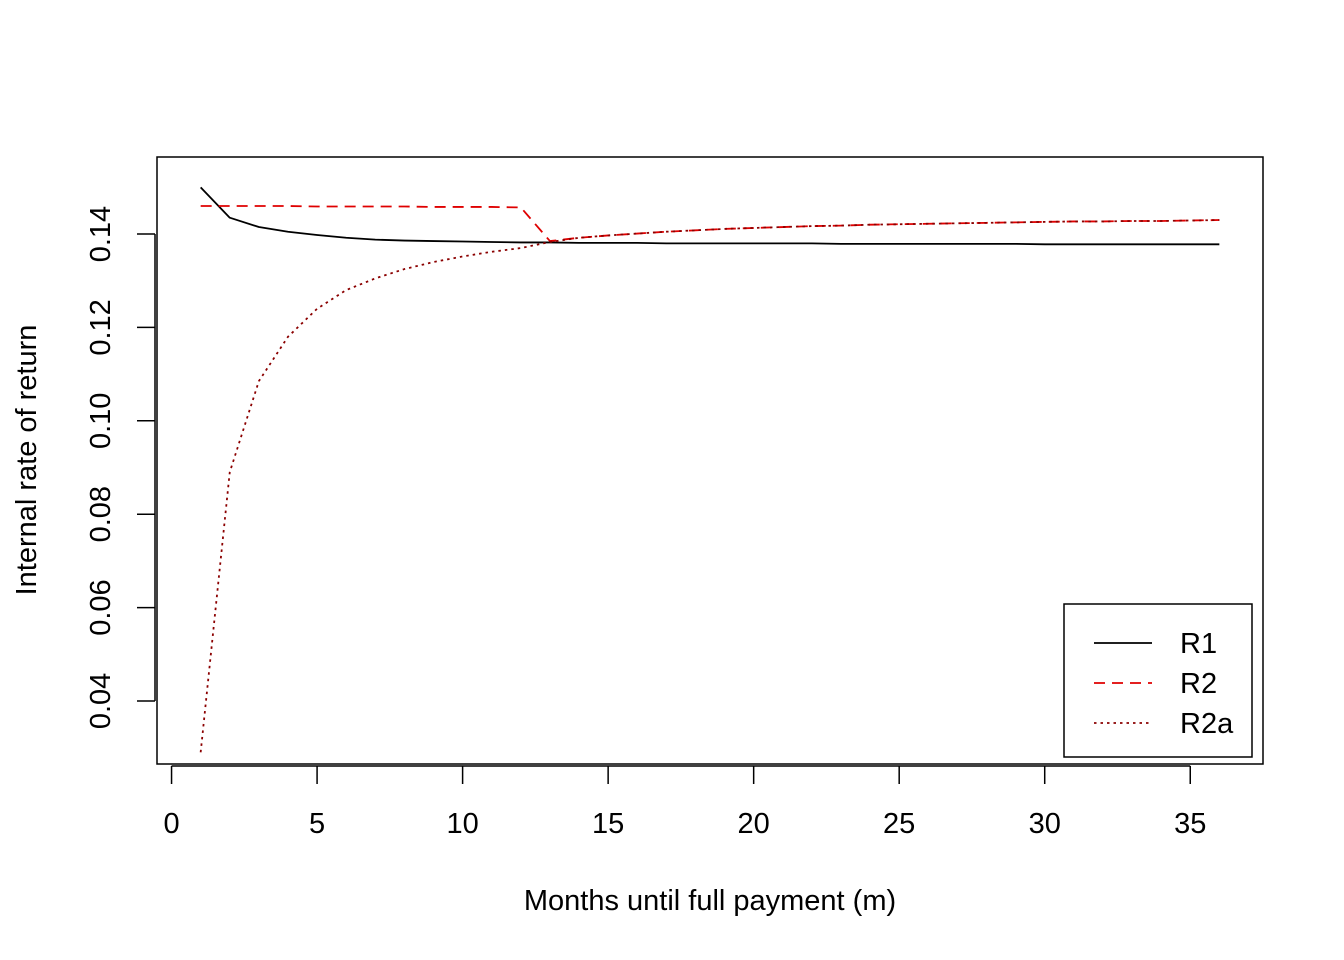 The image size is (1344, 960). What do you see at coordinates (710, 901) in the screenshot?
I see `x-axis-title: Months until full payment (m)` at bounding box center [710, 901].